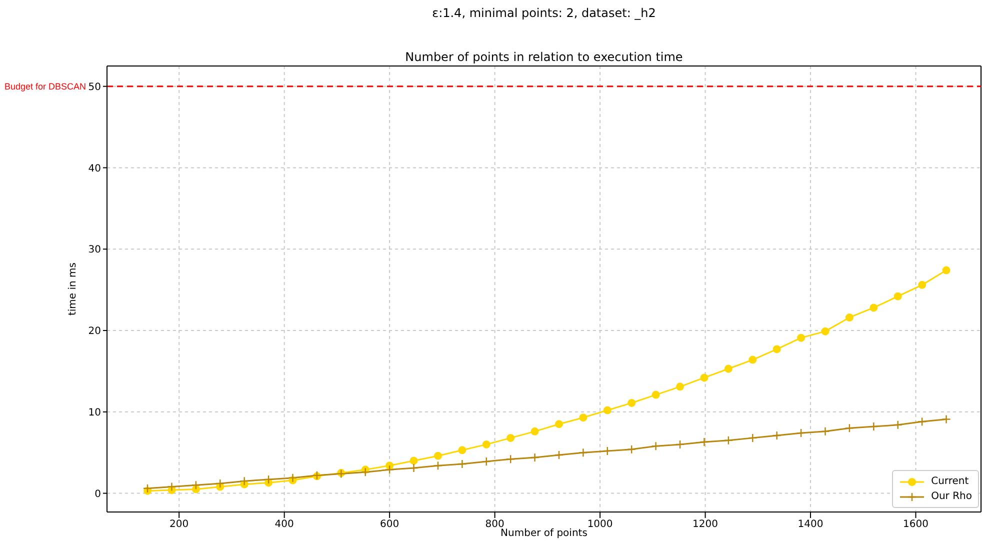  What do you see at coordinates (544, 533) in the screenshot?
I see `x-axis-title: Number of points` at bounding box center [544, 533].